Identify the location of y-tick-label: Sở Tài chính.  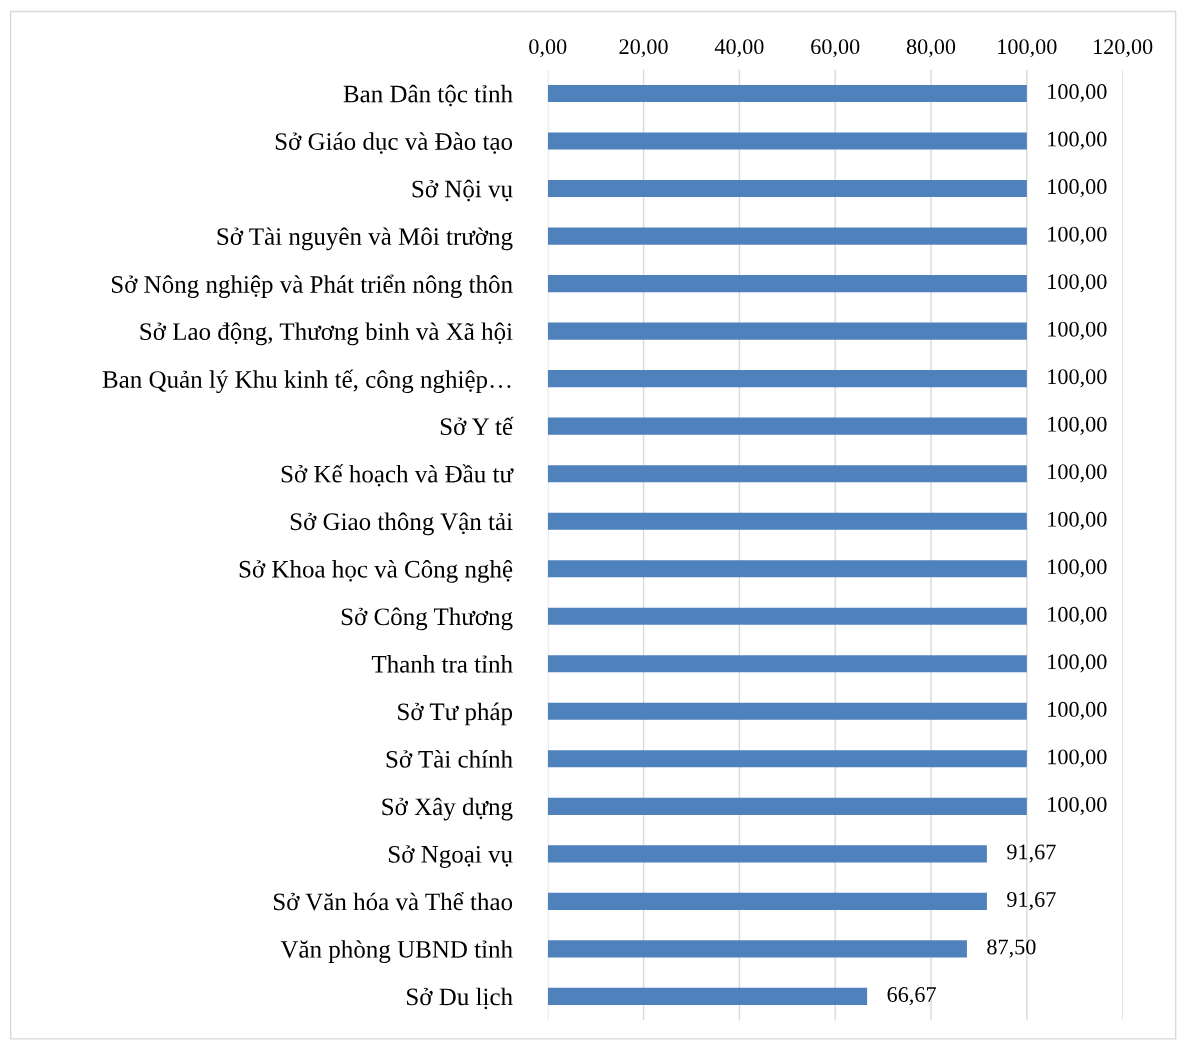
(449, 759).